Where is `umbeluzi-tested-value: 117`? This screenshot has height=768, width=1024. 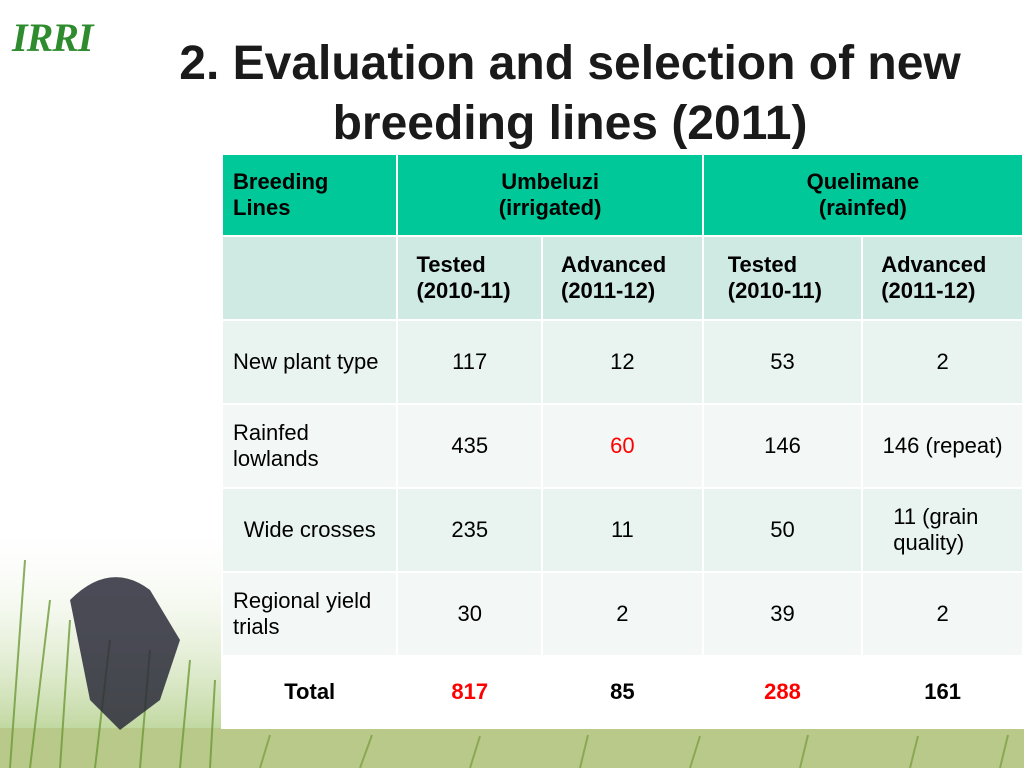
umbeluzi-tested-value: 117 is located at coordinates (469, 362).